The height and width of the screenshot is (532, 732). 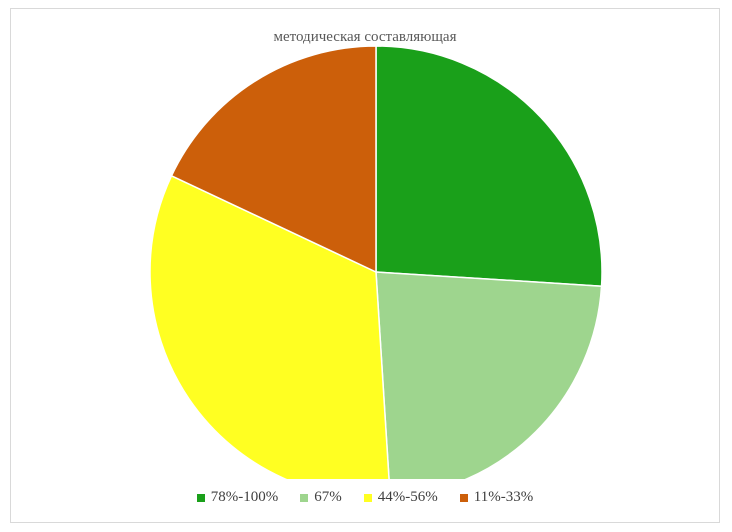 I want to click on legend-label: 44%-56%, so click(x=407, y=497).